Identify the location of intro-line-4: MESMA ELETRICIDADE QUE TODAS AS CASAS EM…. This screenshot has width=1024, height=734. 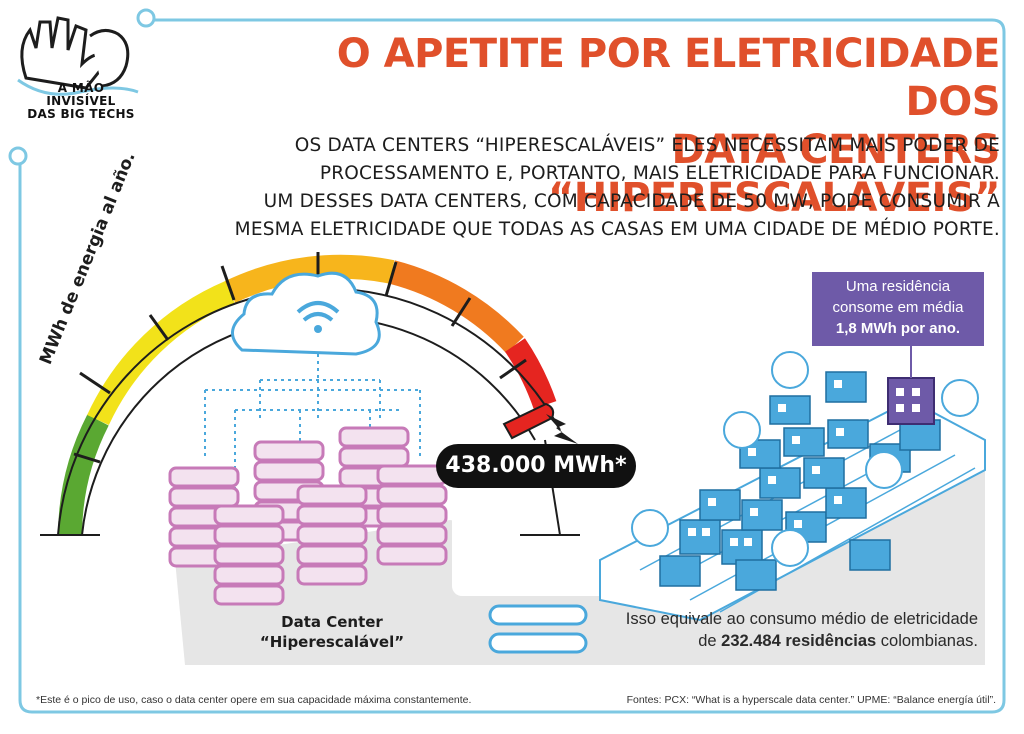
(617, 229).